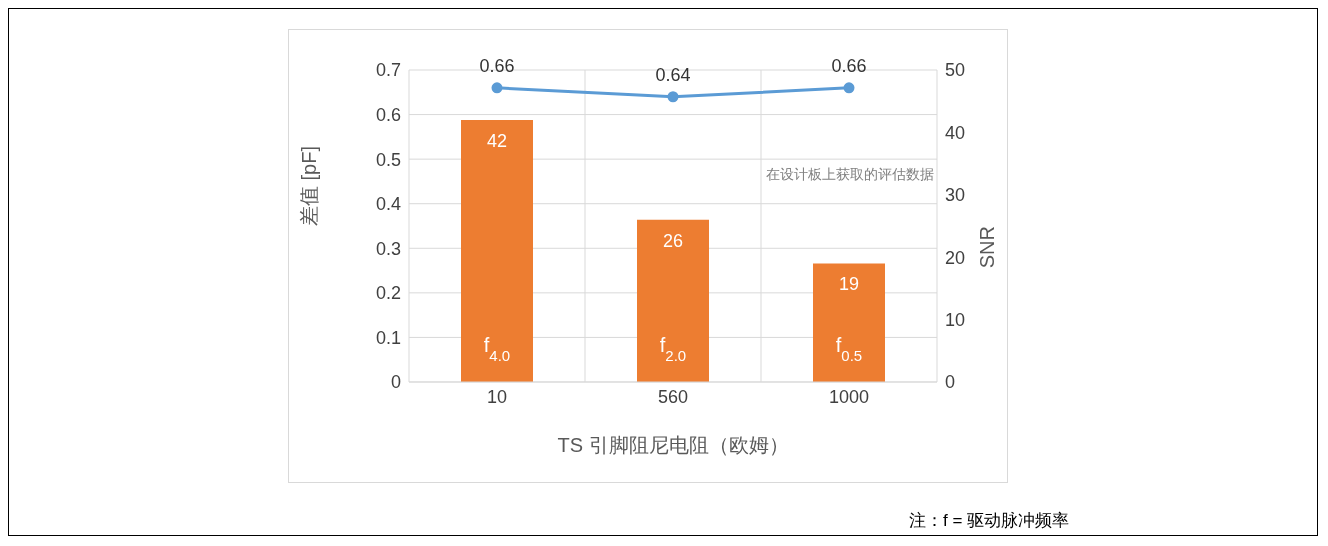 Image resolution: width=1328 pixels, height=546 pixels. Describe the element at coordinates (673, 349) in the screenshot. I see `annotation: f$_{2.0}$` at that location.